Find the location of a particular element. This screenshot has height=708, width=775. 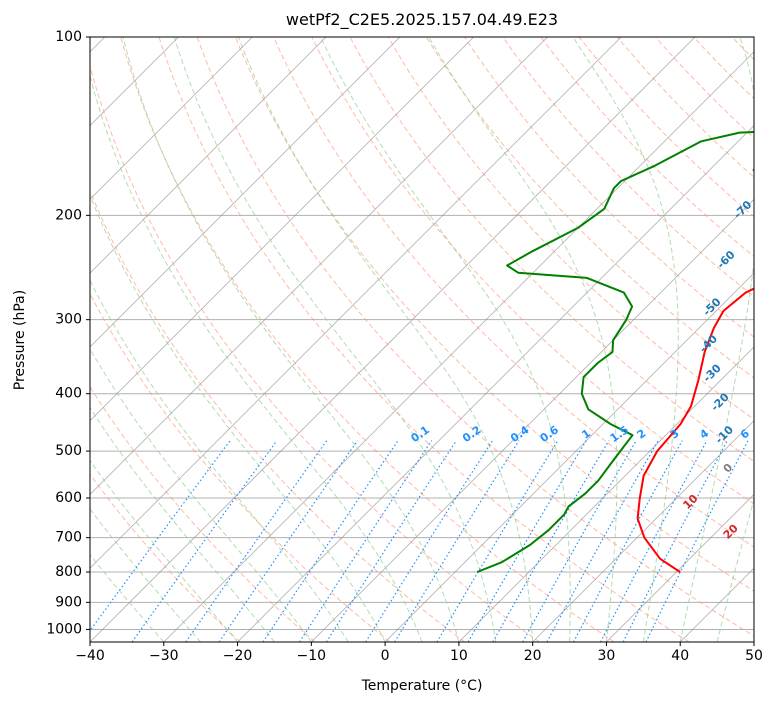

x-tick-label: 40 is located at coordinates (680, 656).